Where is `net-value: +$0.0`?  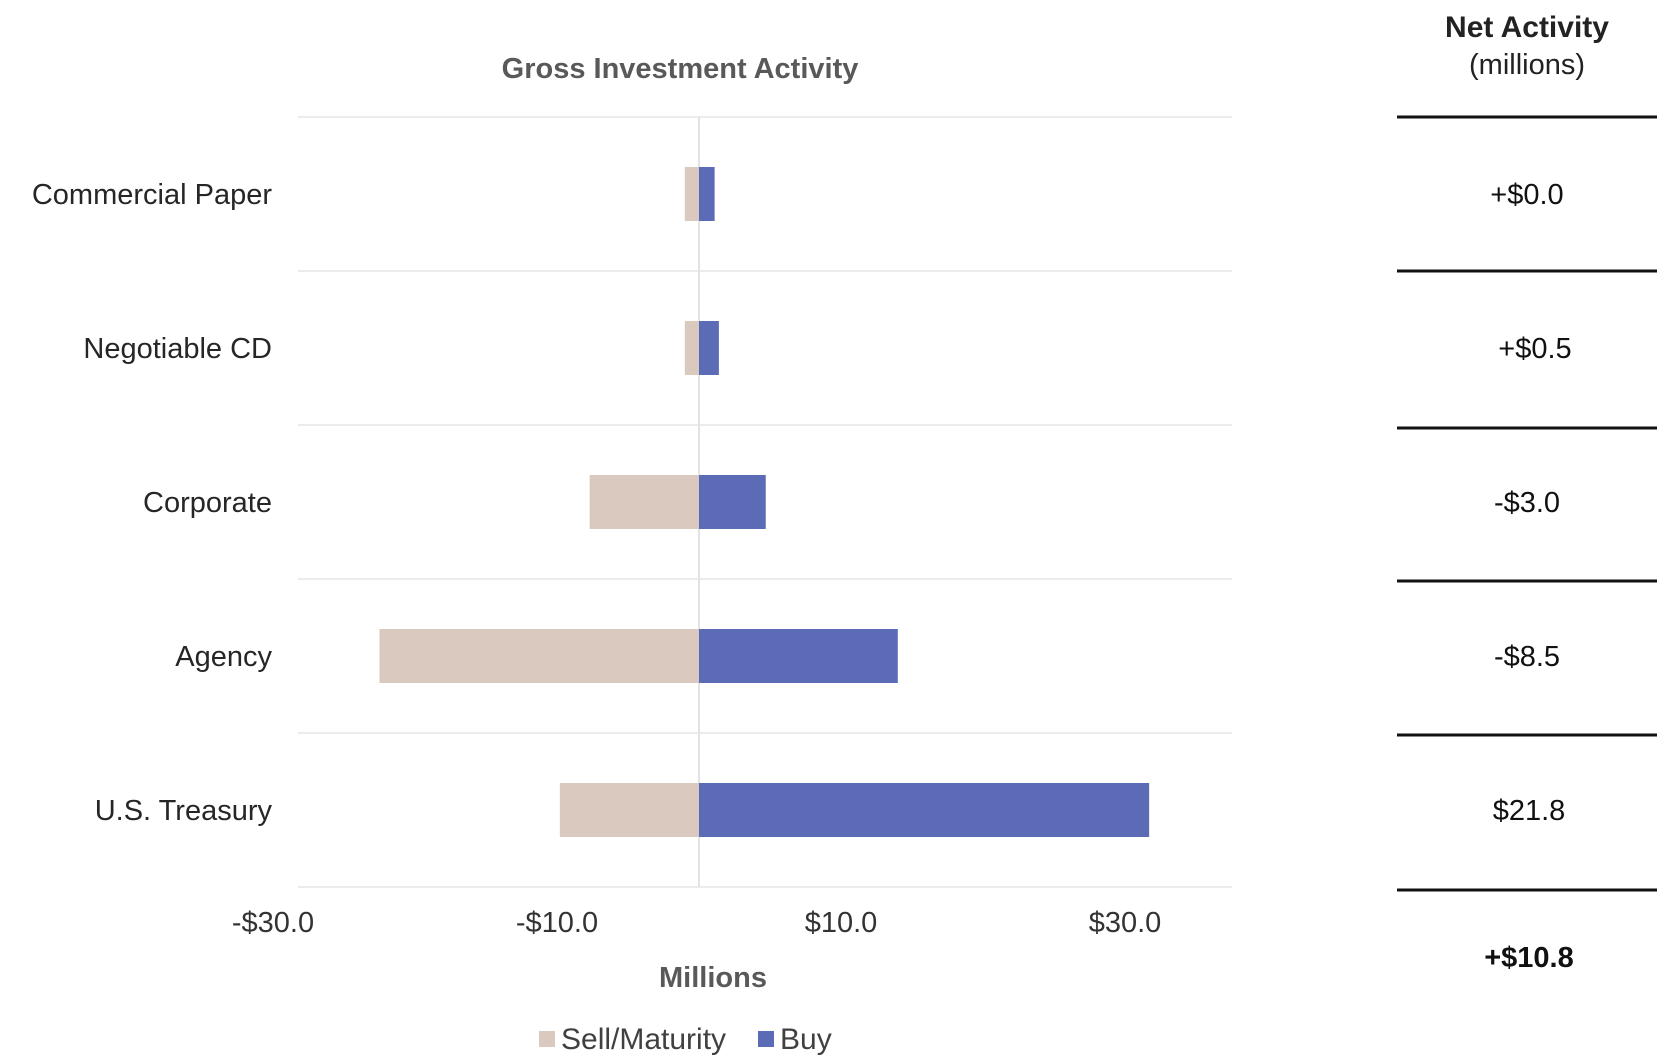 net-value: +$0.0 is located at coordinates (1526, 195).